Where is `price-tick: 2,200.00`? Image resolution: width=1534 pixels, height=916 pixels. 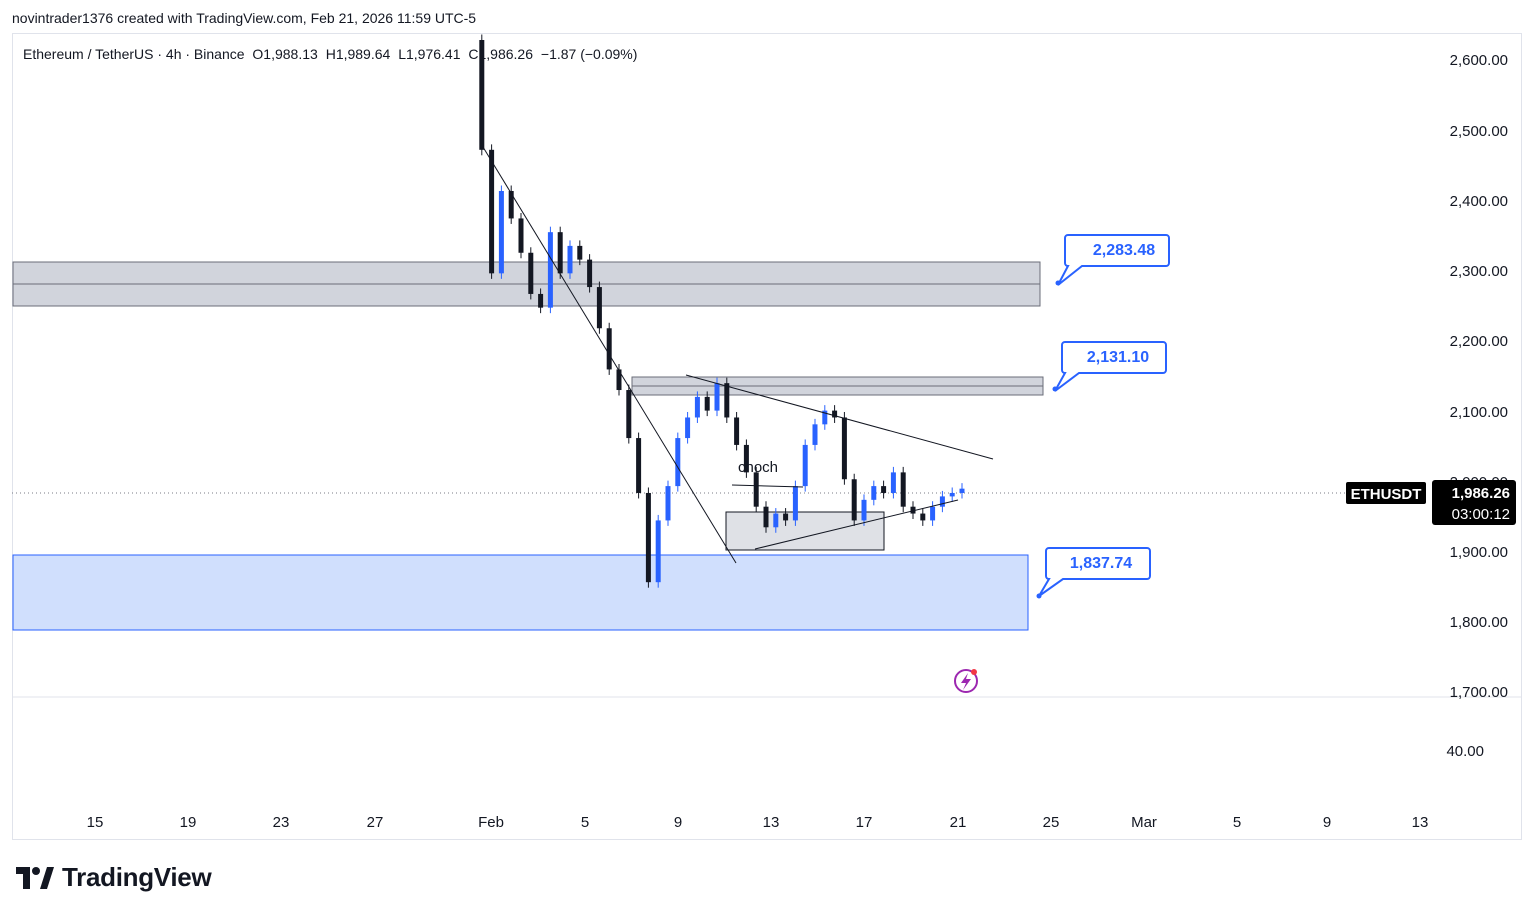
price-tick: 2,200.00 is located at coordinates (1479, 341).